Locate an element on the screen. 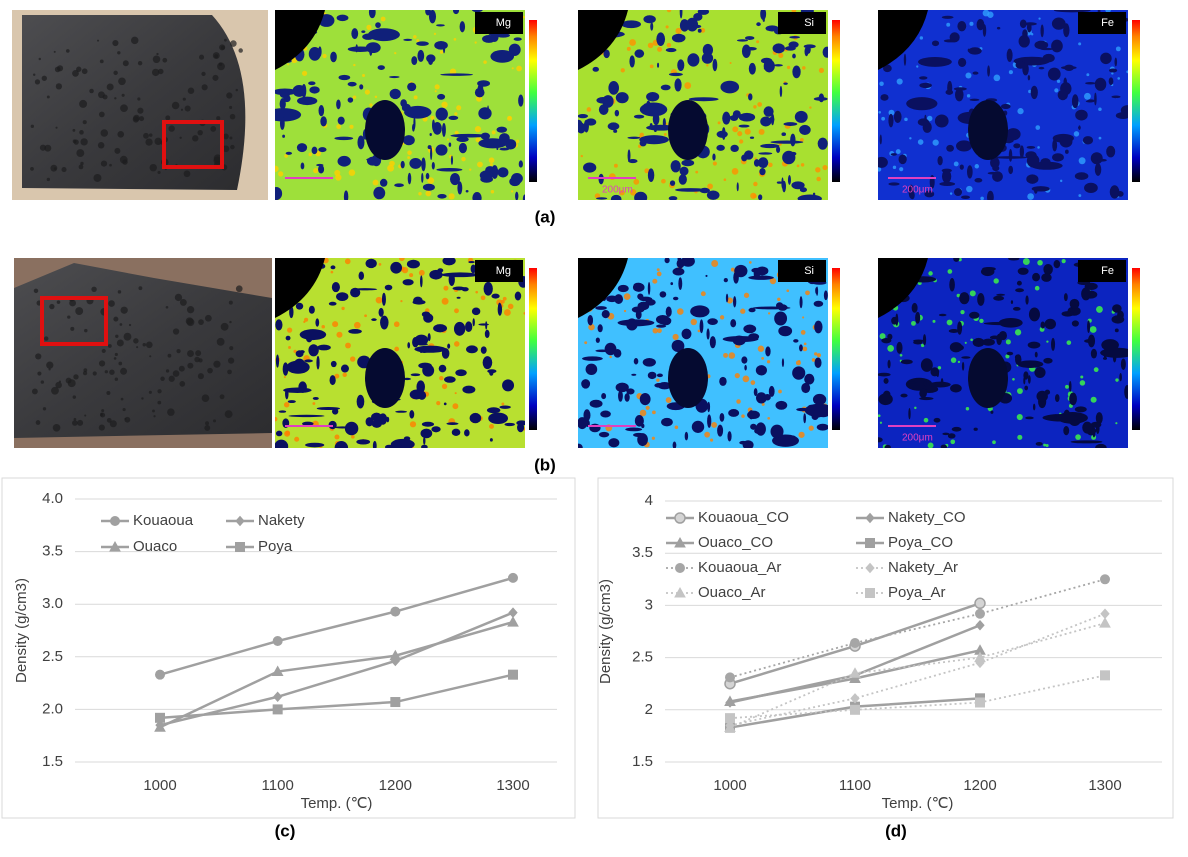 The width and height of the screenshot is (1188, 857). y-tick-label: 1.5 is located at coordinates (52, 761).